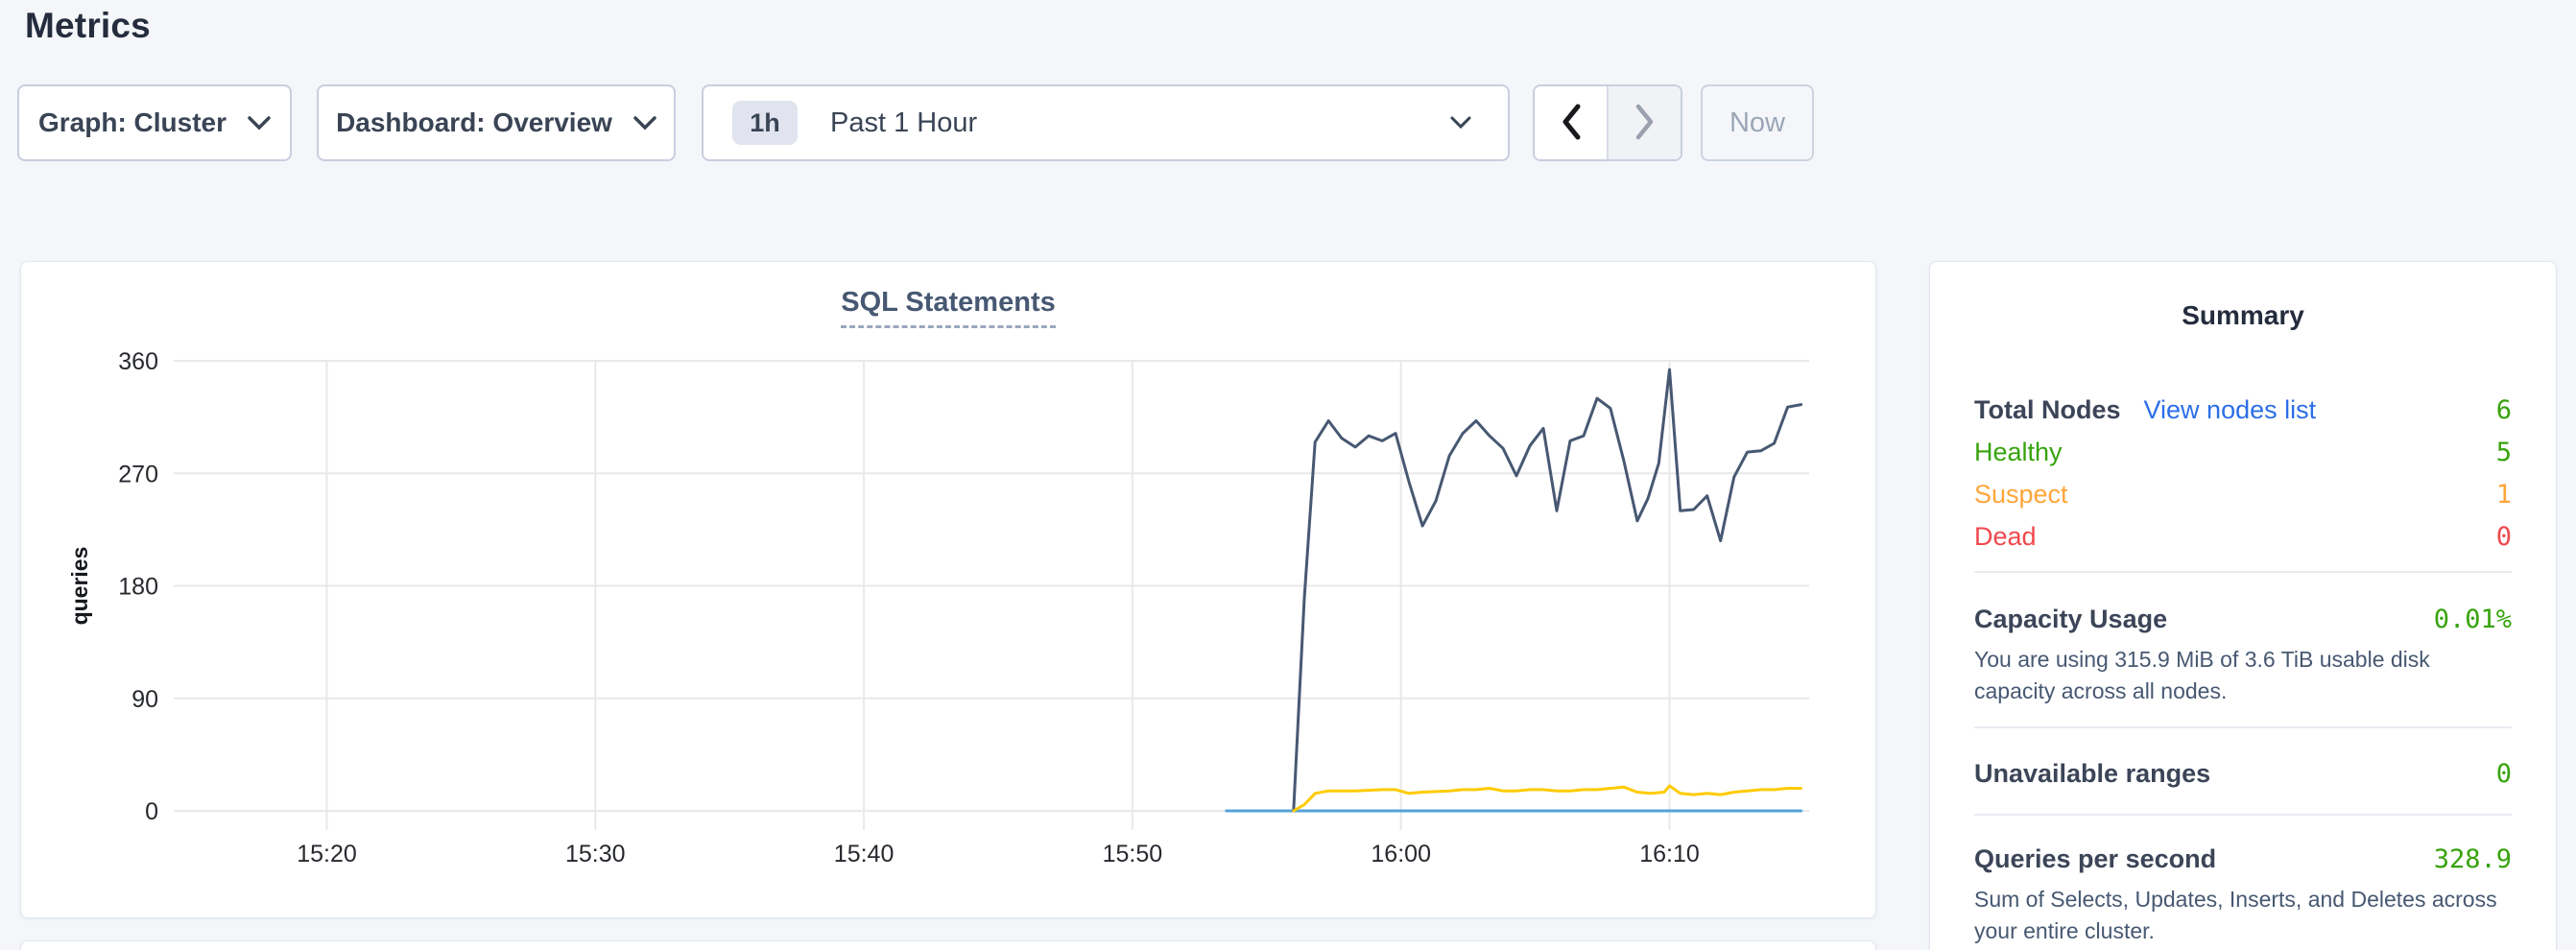 Image resolution: width=2576 pixels, height=950 pixels. What do you see at coordinates (1401, 854) in the screenshot?
I see `svg-text: 16:00` at bounding box center [1401, 854].